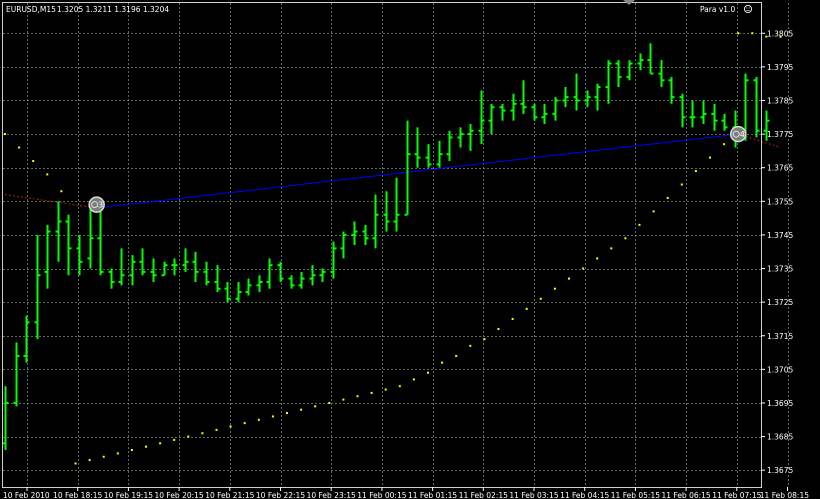  I want to click on symbol-label: EURUSD,M15, so click(31, 9).